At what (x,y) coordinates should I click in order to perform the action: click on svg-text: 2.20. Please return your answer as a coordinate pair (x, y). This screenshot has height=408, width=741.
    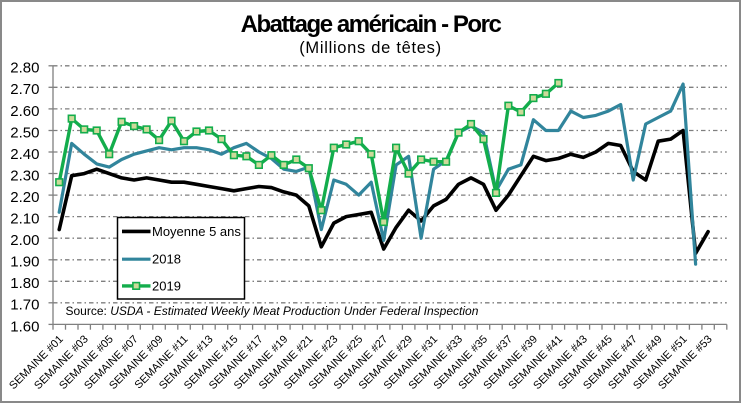
    Looking at the image, I should click on (24, 197).